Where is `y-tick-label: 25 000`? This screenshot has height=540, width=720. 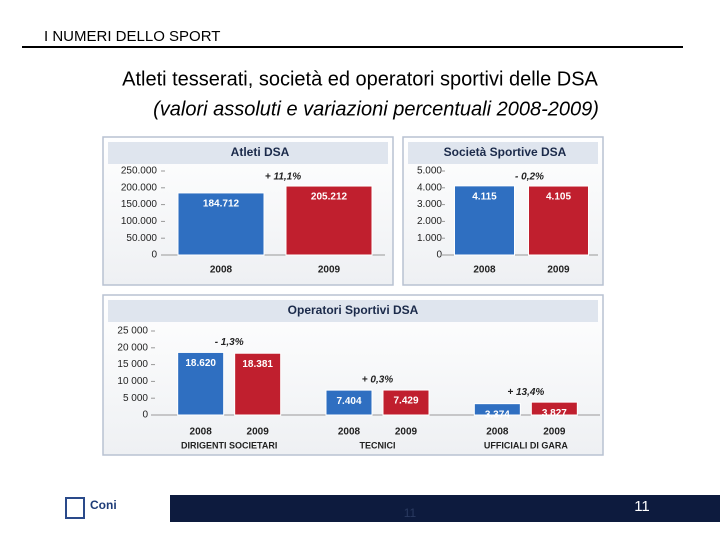
y-tick-label: 25 000 is located at coordinates (132, 331).